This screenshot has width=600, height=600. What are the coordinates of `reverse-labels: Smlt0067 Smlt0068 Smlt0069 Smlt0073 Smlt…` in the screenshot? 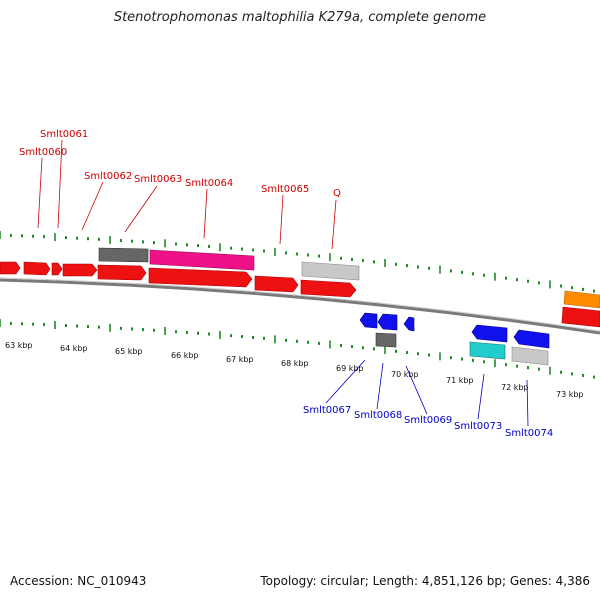 It's located at (428, 422).